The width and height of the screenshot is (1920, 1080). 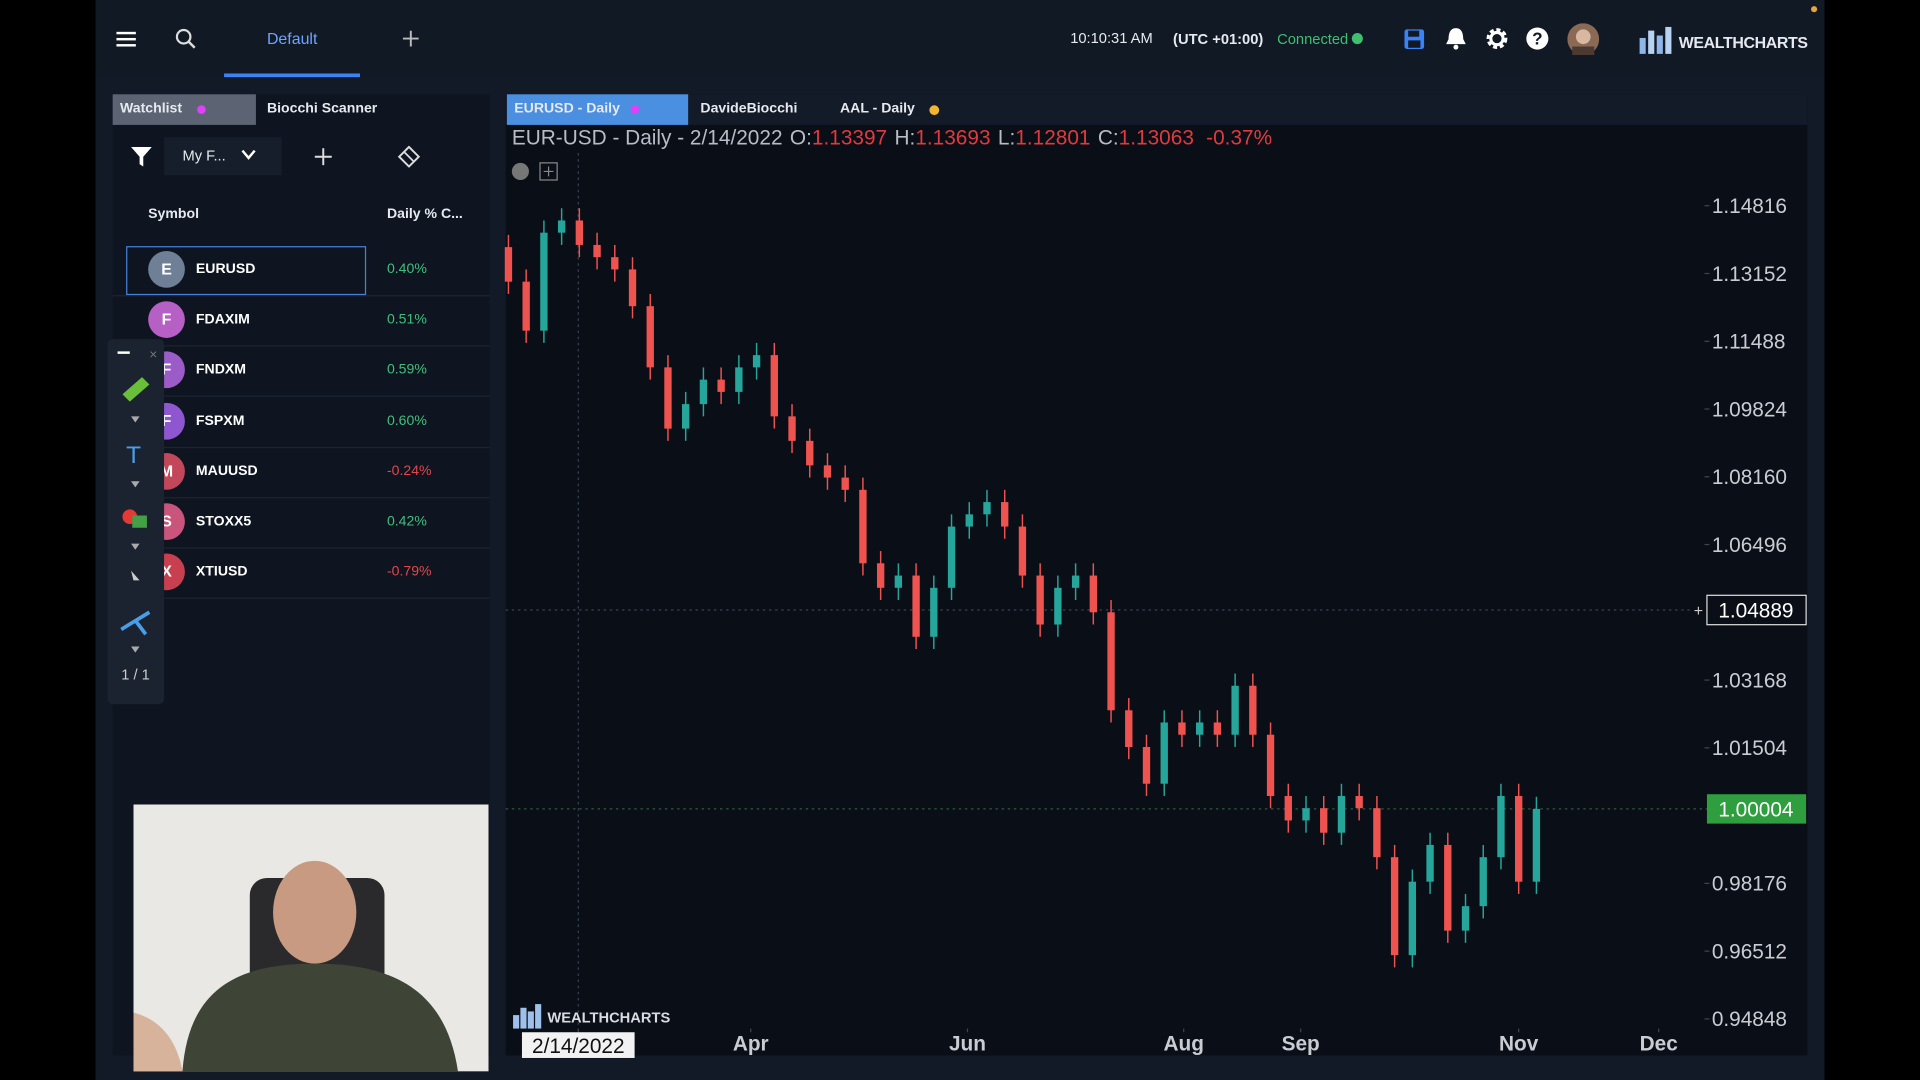 I want to click on chart-controls, so click(x=536, y=171).